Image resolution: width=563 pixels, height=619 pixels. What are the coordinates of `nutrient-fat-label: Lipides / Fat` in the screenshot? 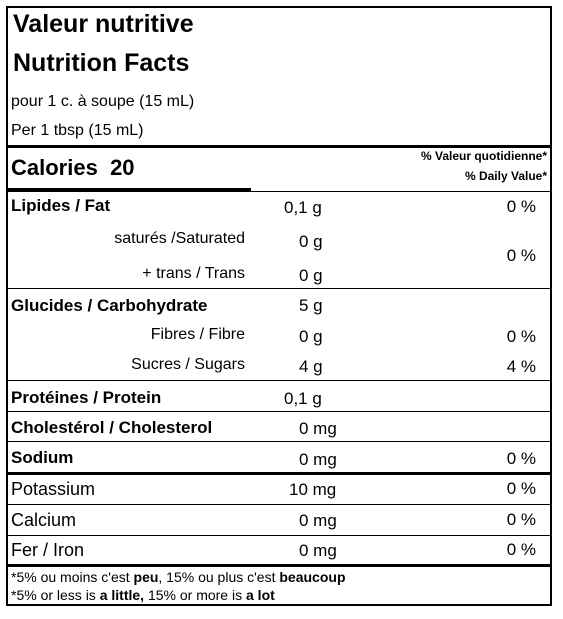 It's located at (61, 205).